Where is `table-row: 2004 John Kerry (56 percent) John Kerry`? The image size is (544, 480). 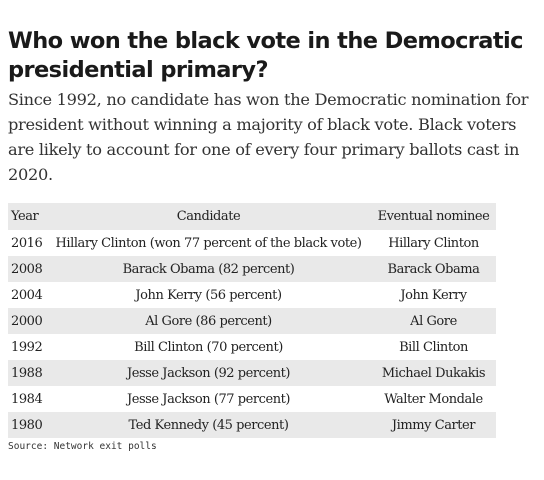 table-row: 2004 John Kerry (56 percent) John Kerry is located at coordinates (252, 295).